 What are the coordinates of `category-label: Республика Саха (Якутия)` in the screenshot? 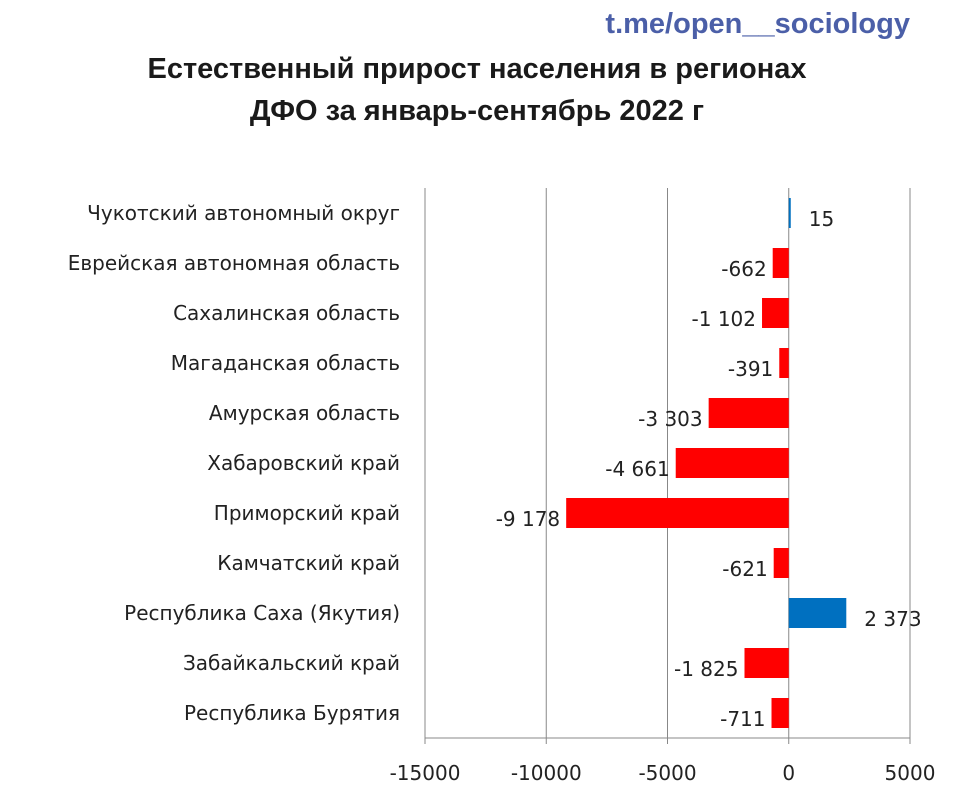 It's located at (262, 613).